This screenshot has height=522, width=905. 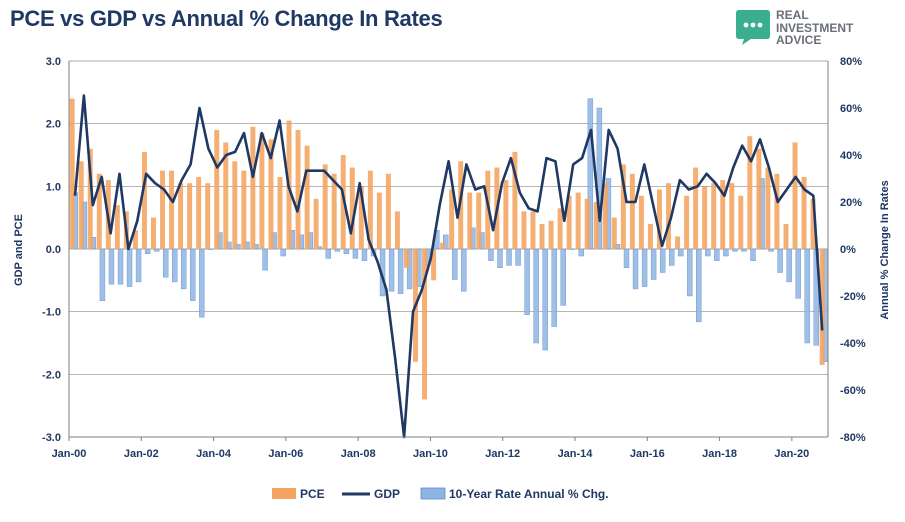 What do you see at coordinates (51, 313) in the screenshot?
I see `left-tick-label: -1.0` at bounding box center [51, 313].